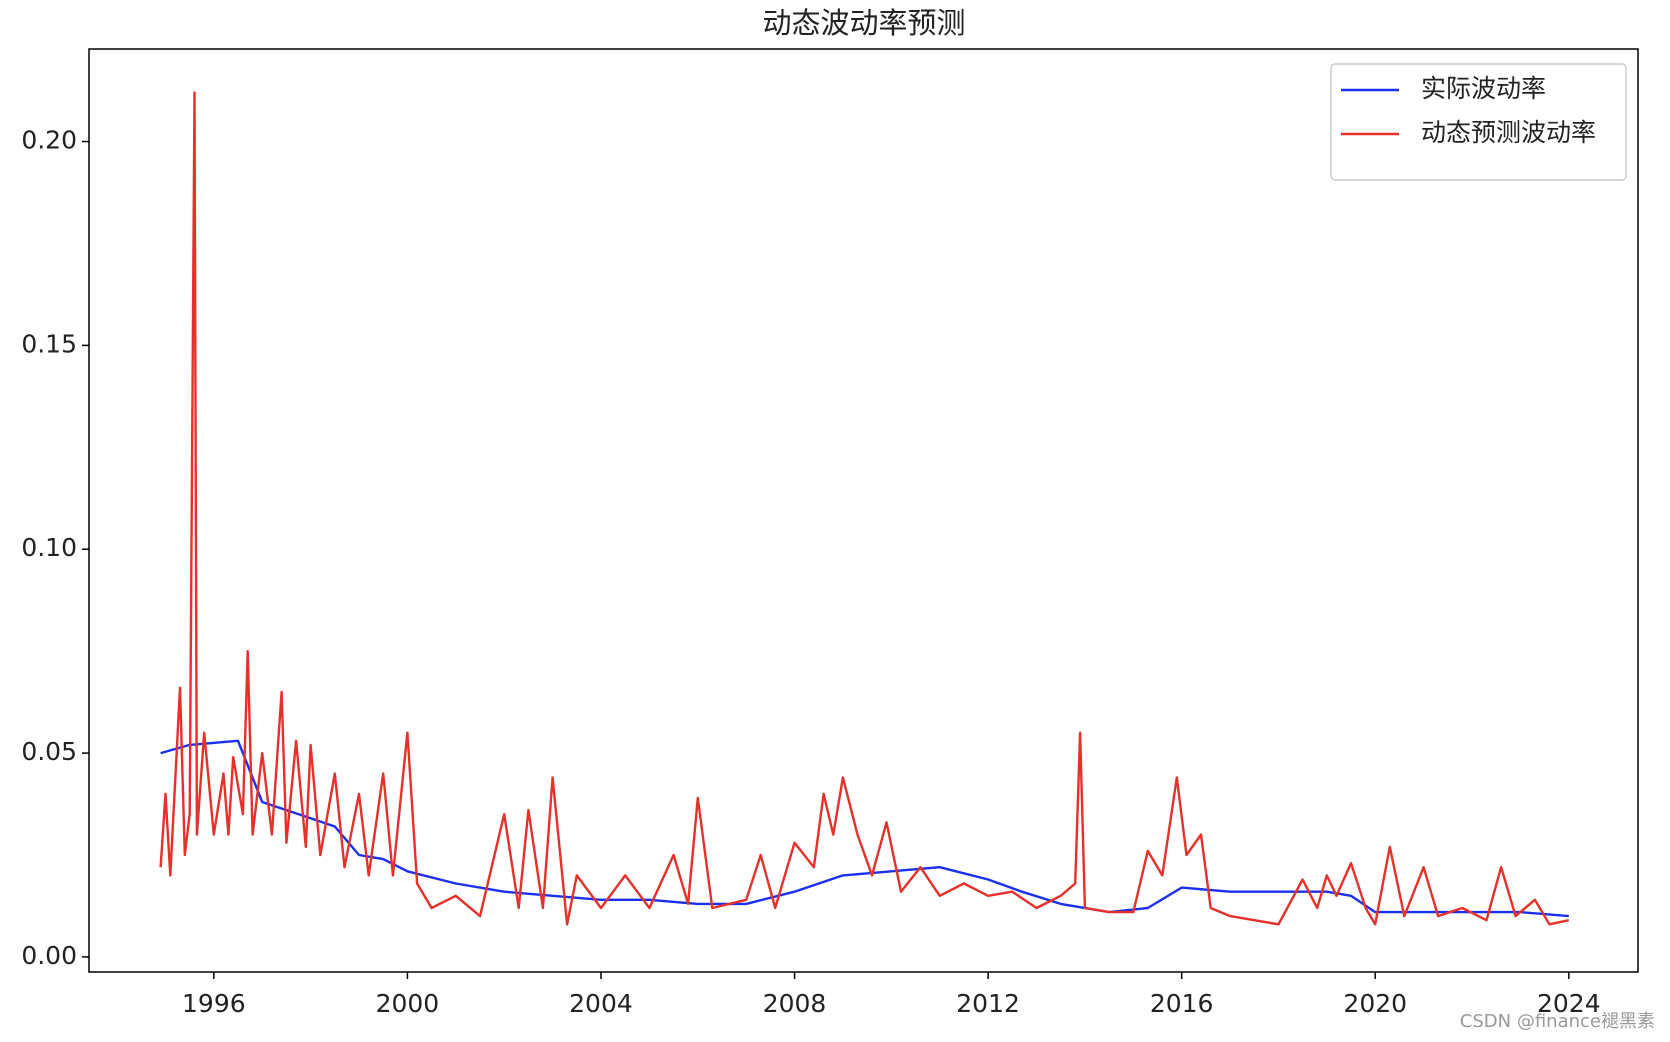 The height and width of the screenshot is (1042, 1670). I want to click on x-tick-label: 2016, so click(1182, 1003).